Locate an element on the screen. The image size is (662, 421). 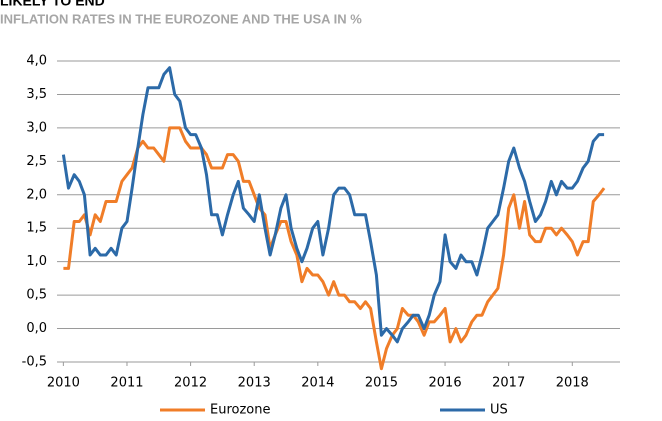
x-tick-label: 2013 is located at coordinates (254, 383).